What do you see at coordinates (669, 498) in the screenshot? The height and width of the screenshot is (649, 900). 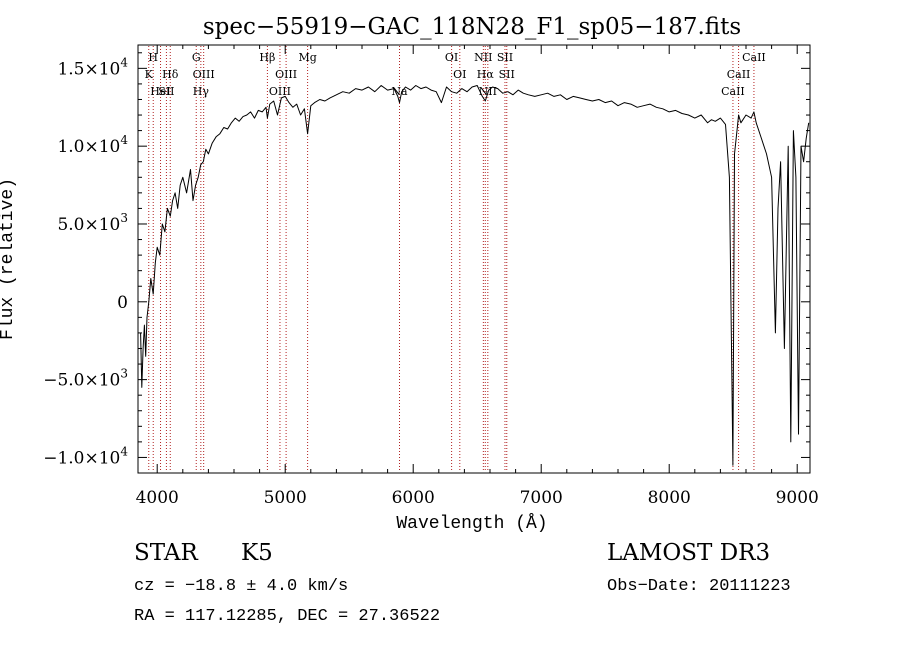 I see `x-tick-label: 8000` at bounding box center [669, 498].